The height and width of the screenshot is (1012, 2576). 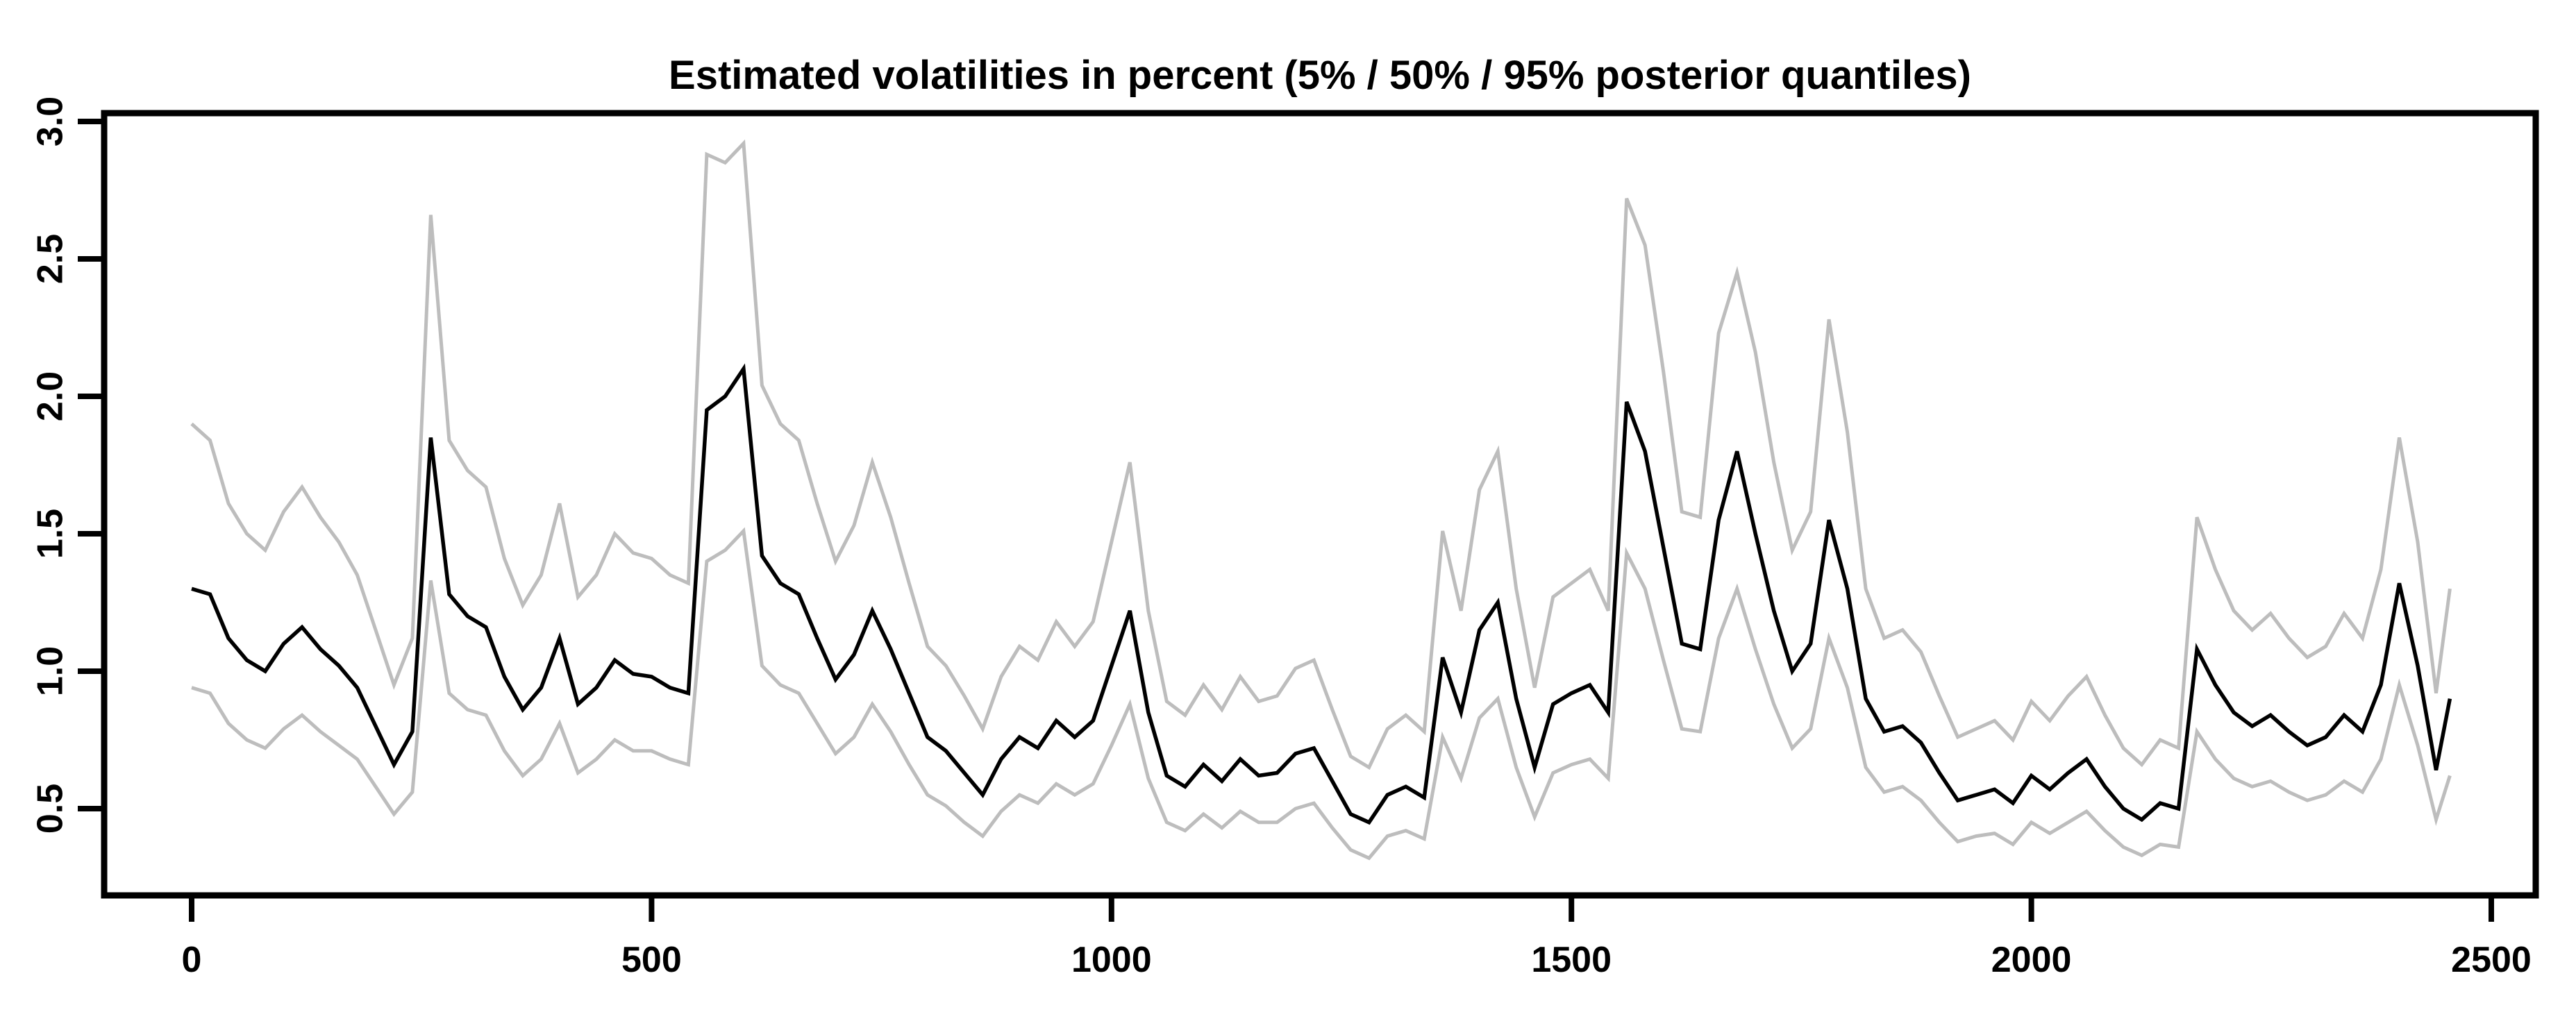 What do you see at coordinates (51, 121) in the screenshot?
I see `y-tick-label: 3.0` at bounding box center [51, 121].